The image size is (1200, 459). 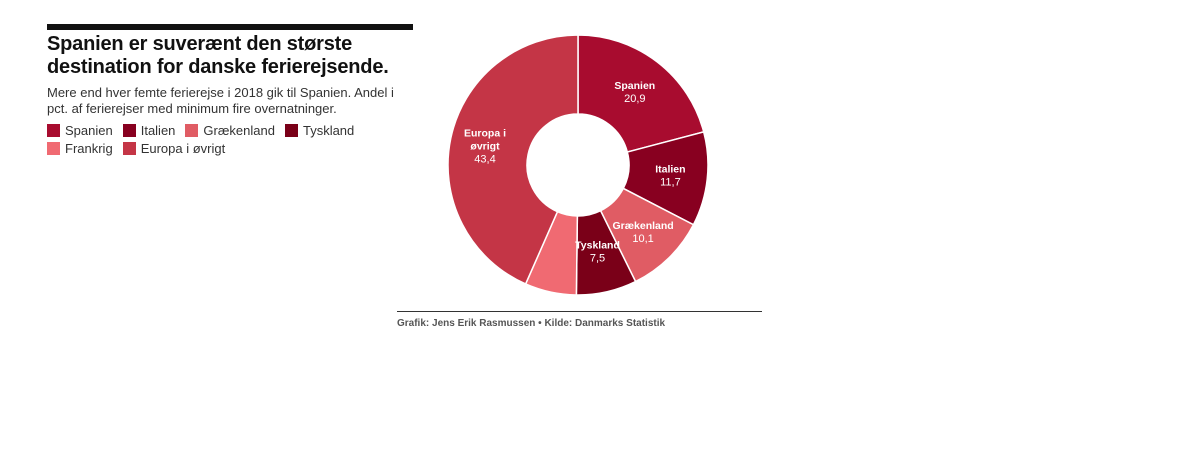 What do you see at coordinates (89, 130) in the screenshot?
I see `legend-label: Spanien` at bounding box center [89, 130].